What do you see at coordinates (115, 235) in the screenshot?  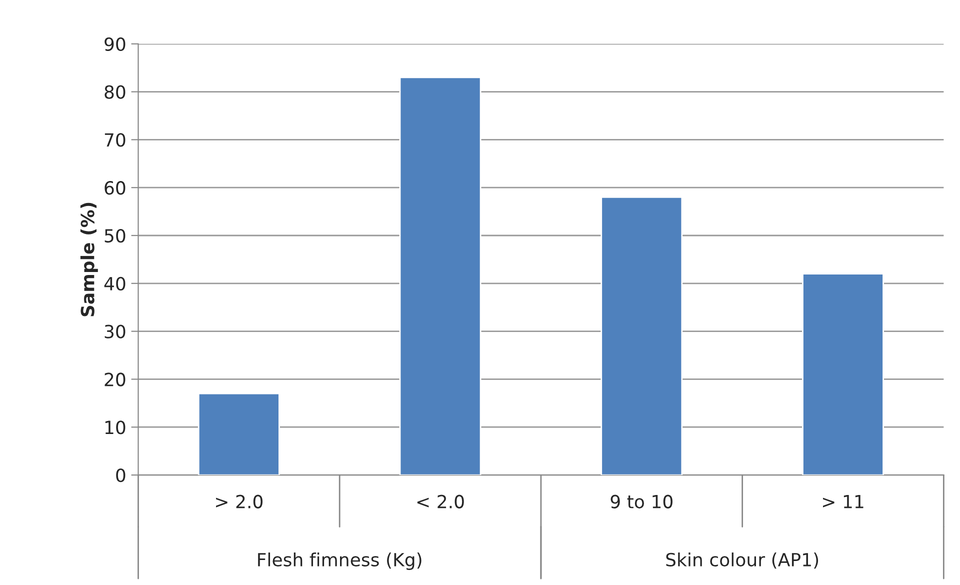 I see `y-tick-label: 50` at bounding box center [115, 235].